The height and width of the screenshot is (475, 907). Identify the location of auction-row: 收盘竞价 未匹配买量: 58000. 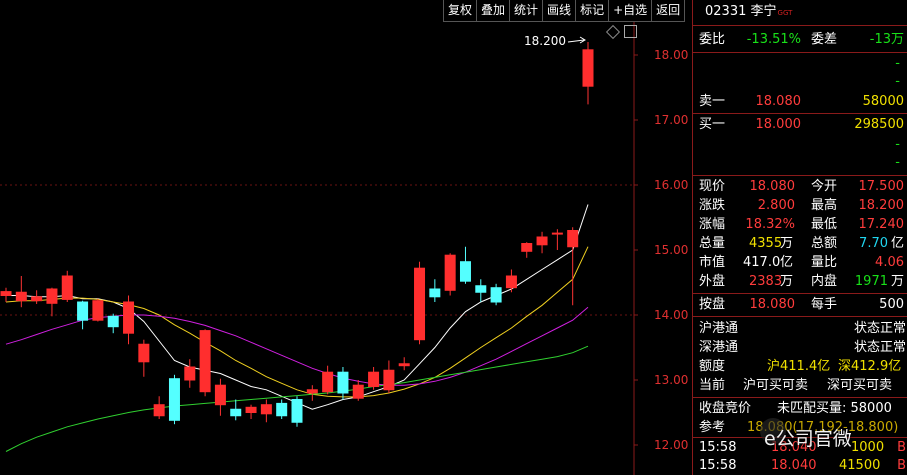
(800, 408).